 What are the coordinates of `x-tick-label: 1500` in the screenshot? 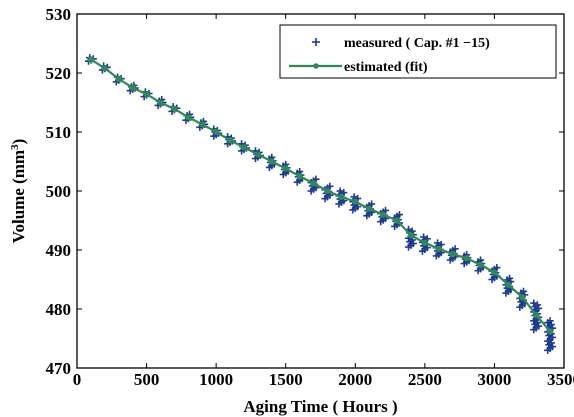 It's located at (286, 379).